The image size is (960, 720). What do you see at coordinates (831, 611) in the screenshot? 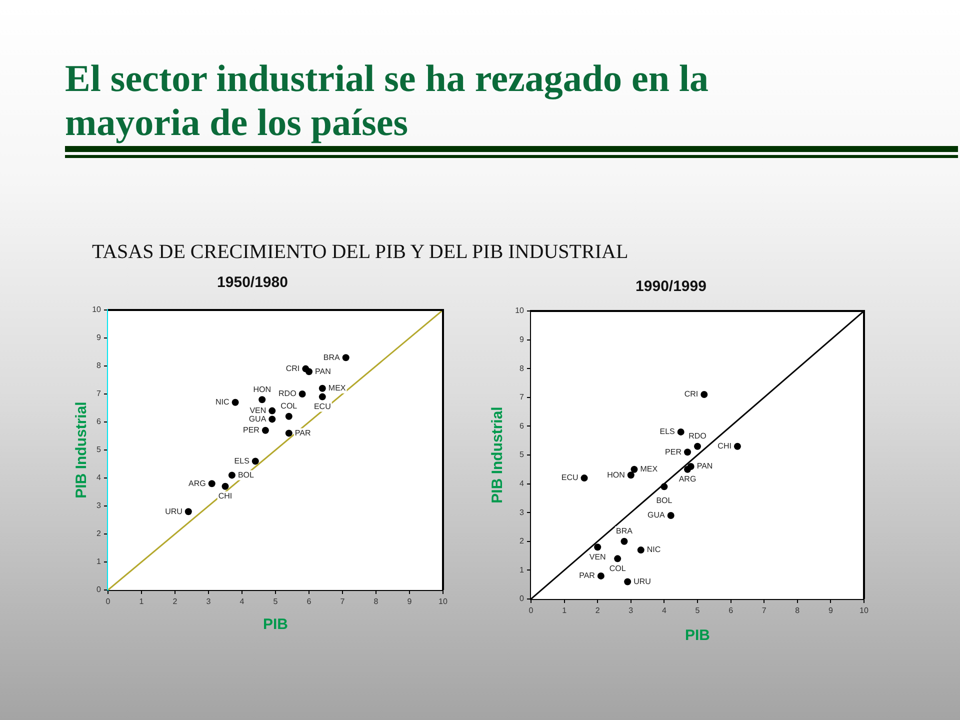
I see `x-tick-label: 9` at bounding box center [831, 611].